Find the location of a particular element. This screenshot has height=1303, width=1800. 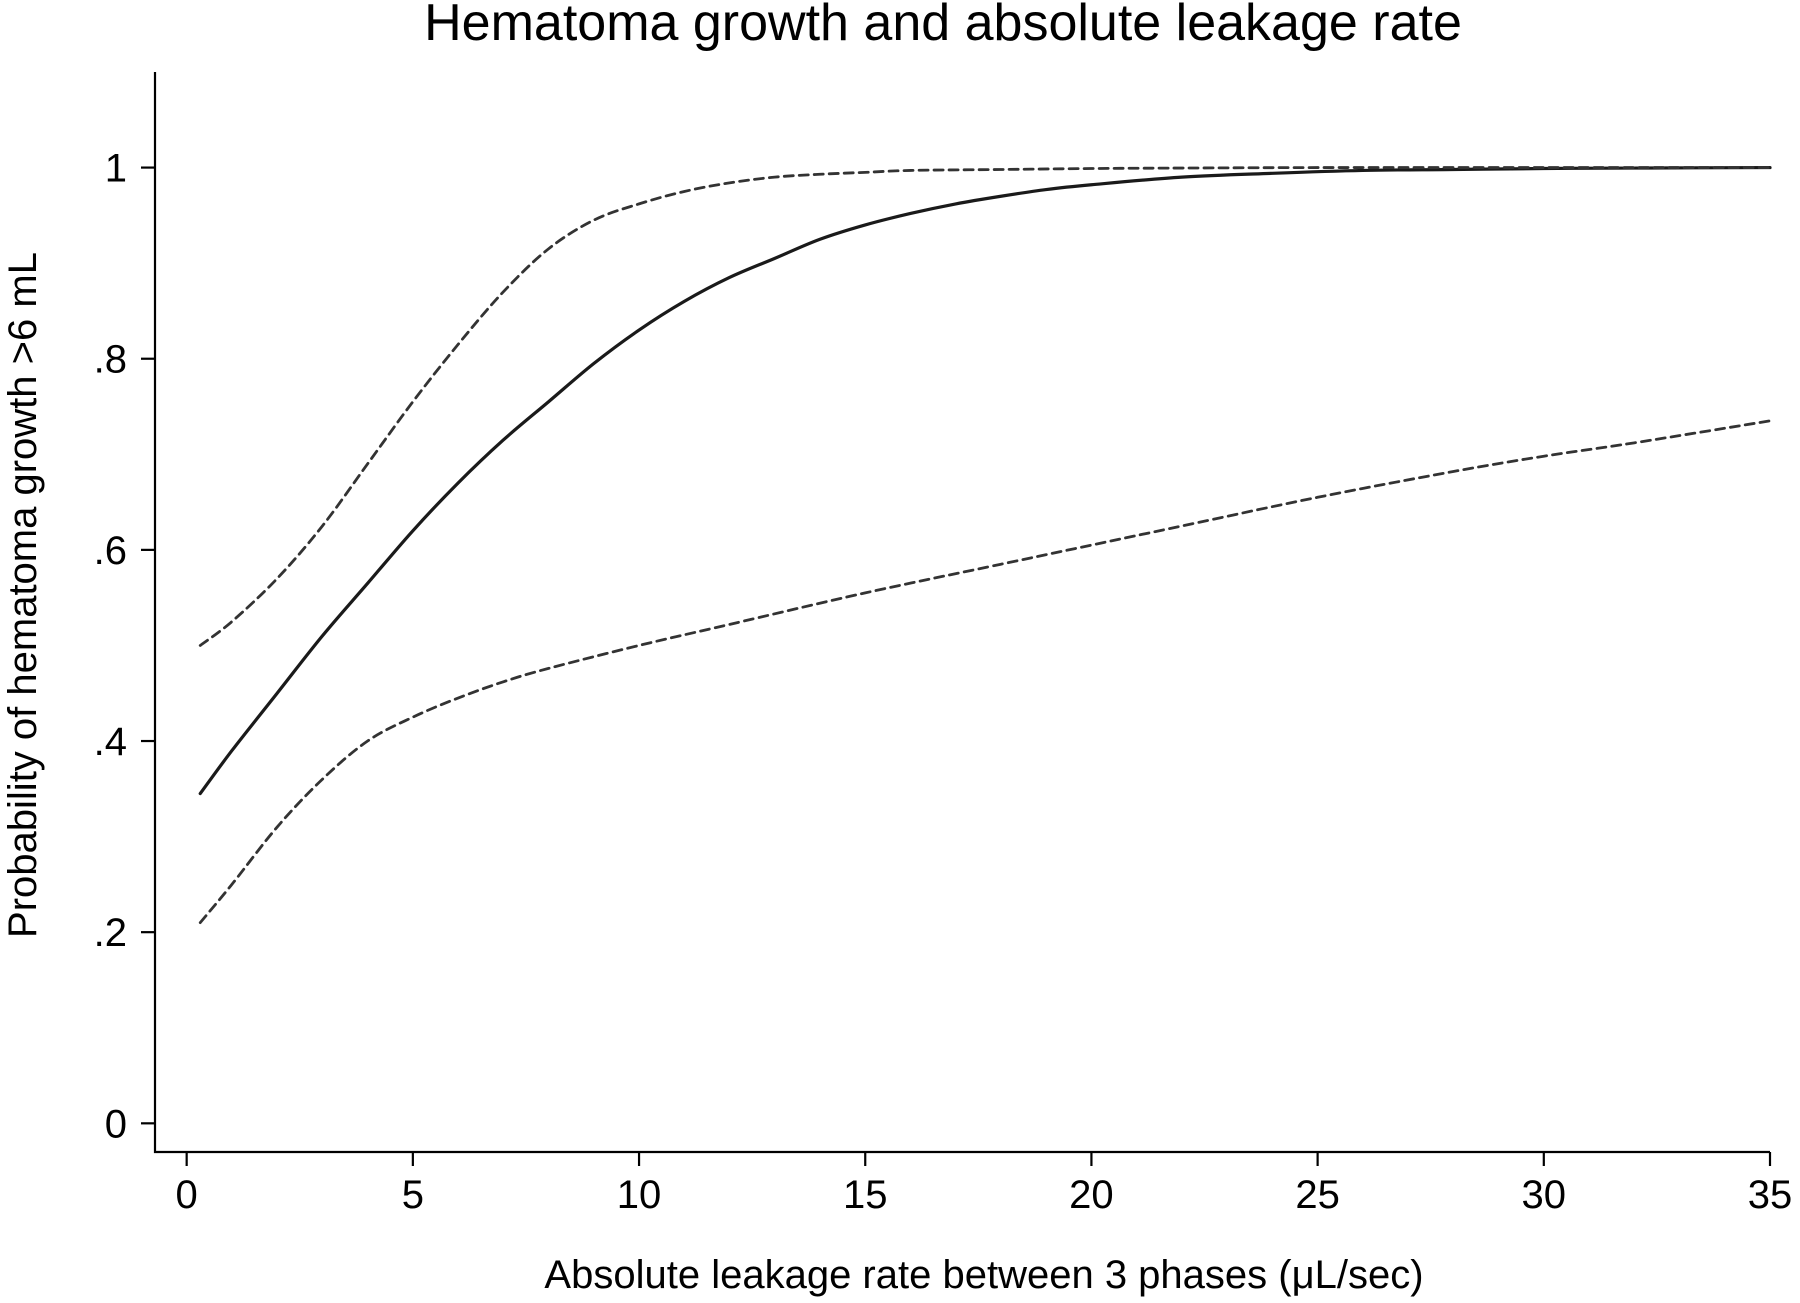

x-tick-label: 20 is located at coordinates (1091, 1195).